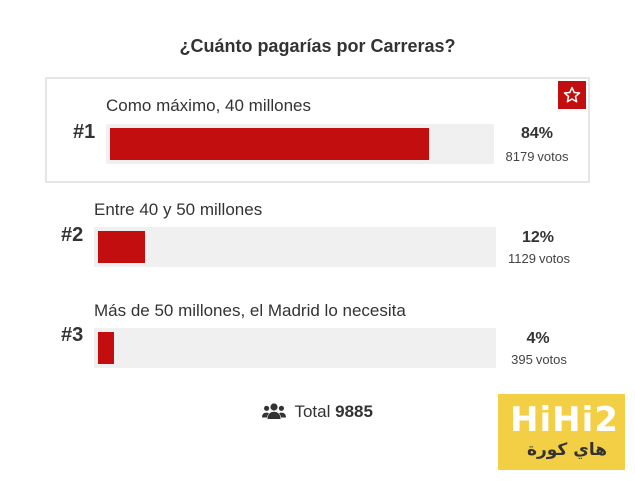  I want to click on option-percent: 12%, so click(538, 237).